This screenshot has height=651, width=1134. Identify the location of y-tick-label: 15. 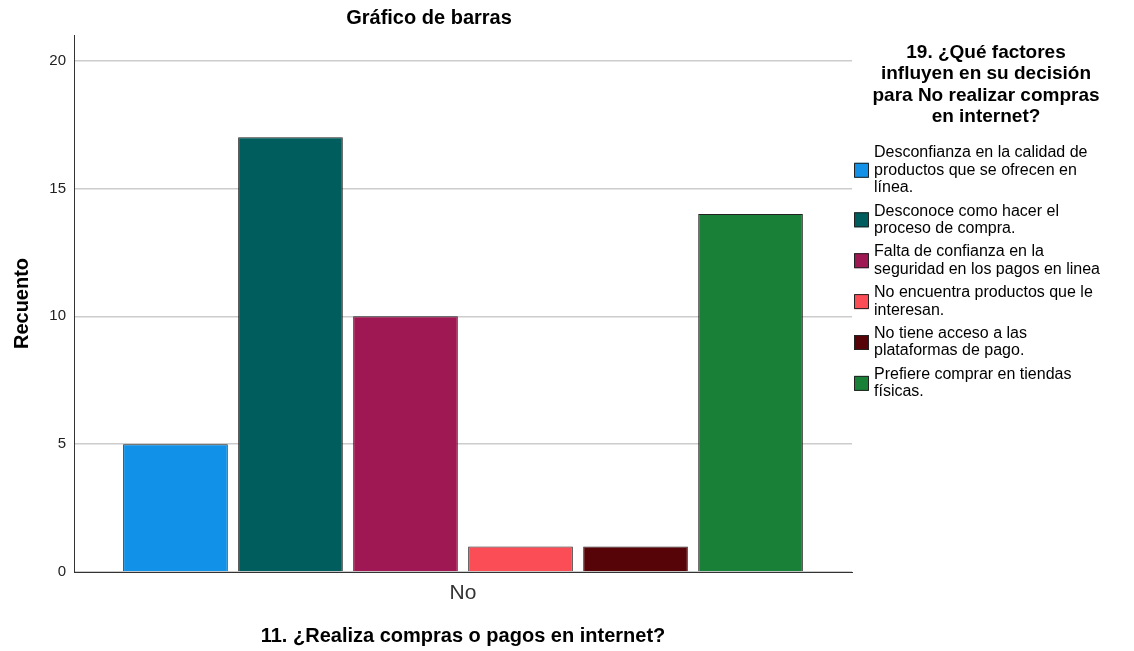
(57, 187).